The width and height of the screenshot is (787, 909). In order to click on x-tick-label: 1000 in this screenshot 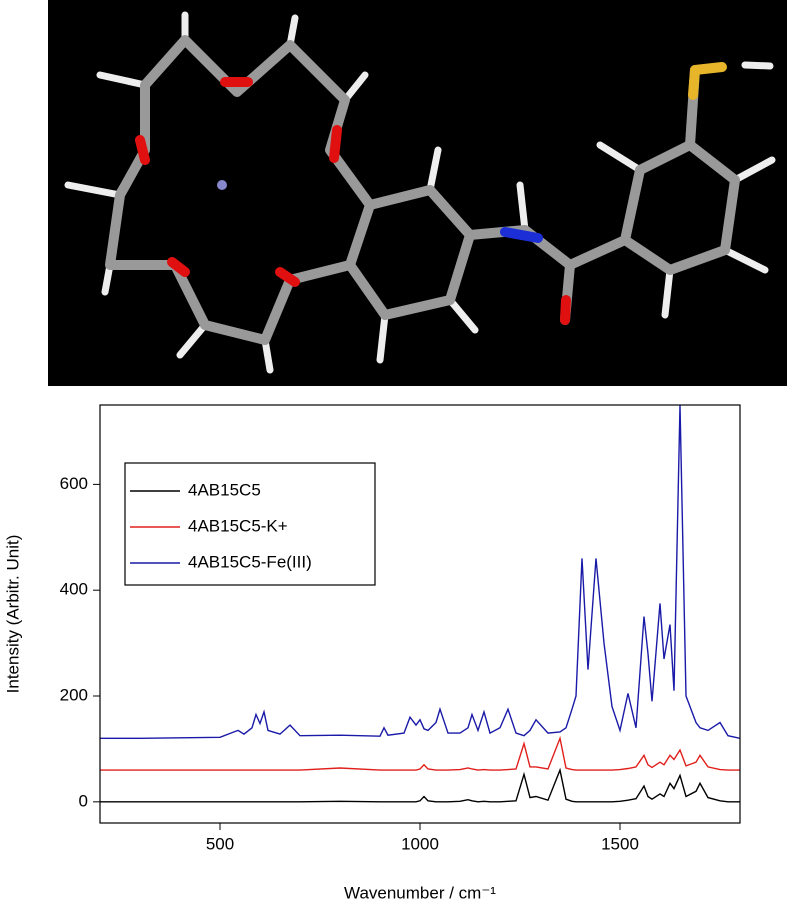, I will do `click(420, 843)`.